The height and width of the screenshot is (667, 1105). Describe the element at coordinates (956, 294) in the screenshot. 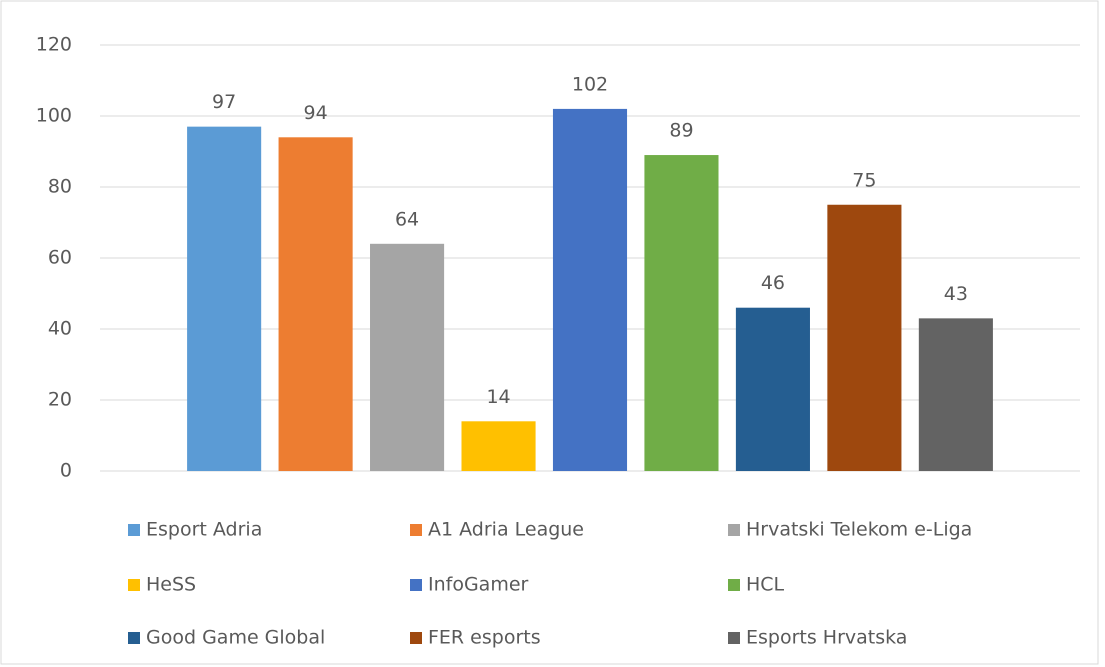

I see `data-label: 43` at that location.